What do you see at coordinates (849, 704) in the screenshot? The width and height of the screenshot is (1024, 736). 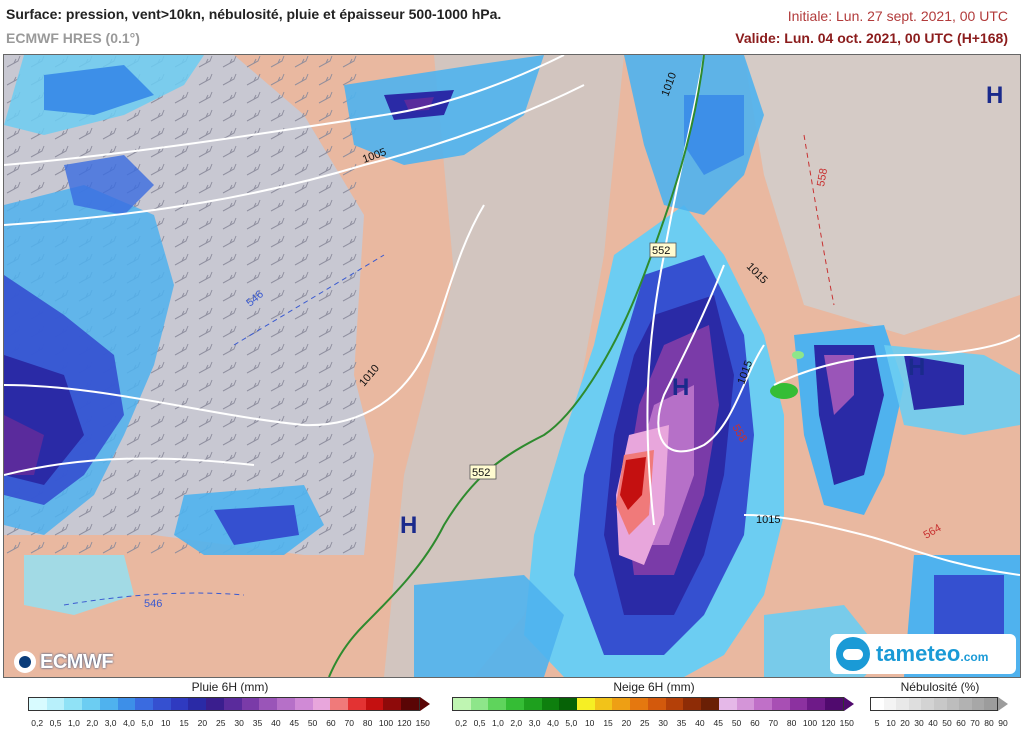 I see `snow-legend-arrow` at bounding box center [849, 704].